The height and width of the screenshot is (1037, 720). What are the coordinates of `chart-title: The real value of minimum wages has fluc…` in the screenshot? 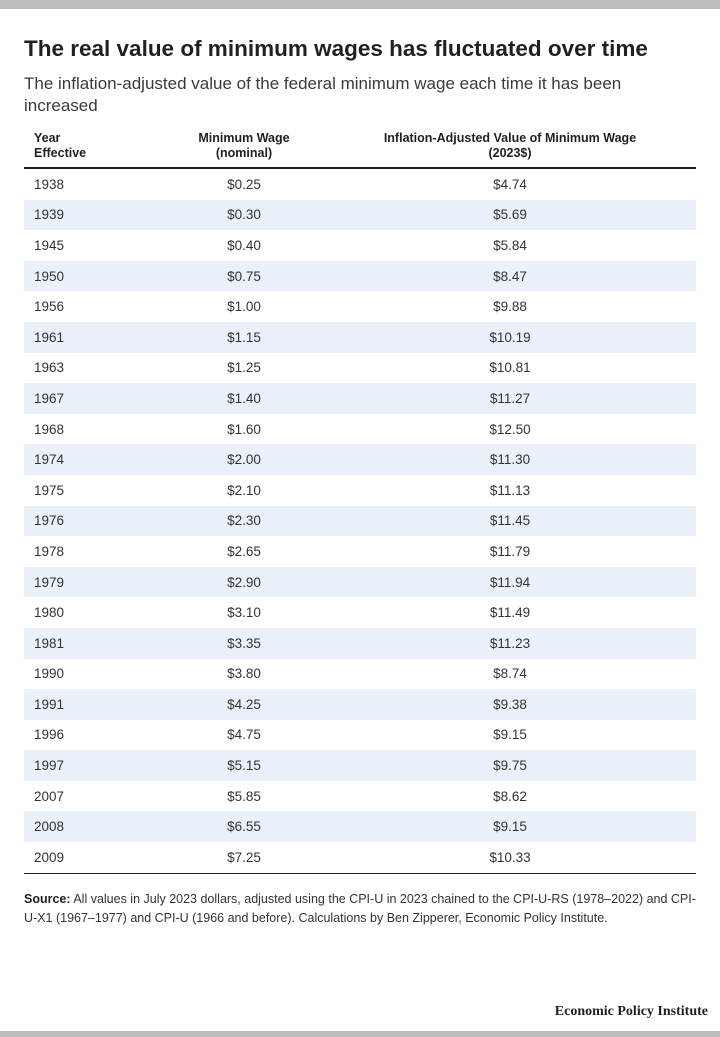 It's located at (336, 48).